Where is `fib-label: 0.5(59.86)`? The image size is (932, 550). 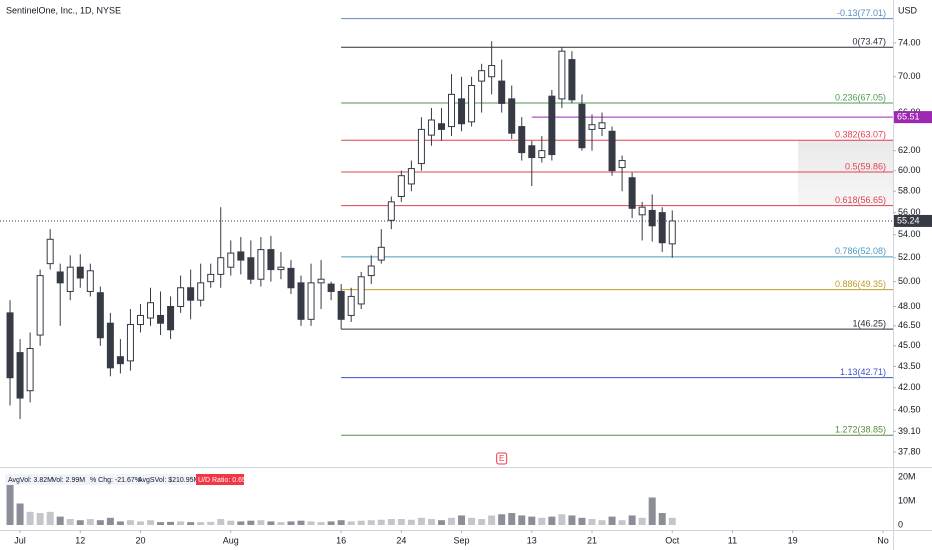 fib-label: 0.5(59.86) is located at coordinates (865, 166).